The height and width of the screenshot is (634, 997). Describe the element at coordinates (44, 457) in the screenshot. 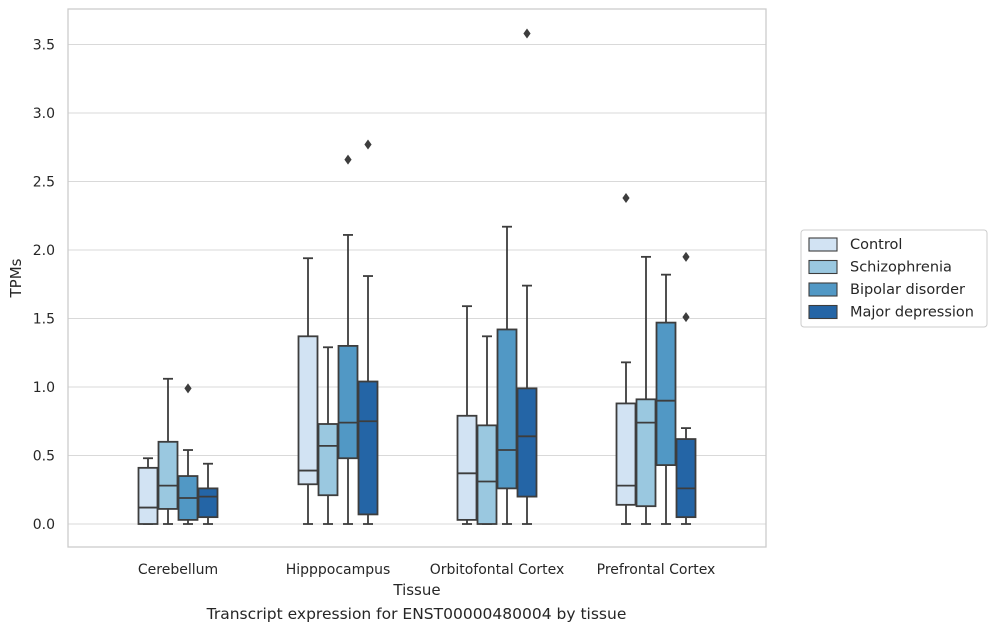

I see `y-tick-label: 0.5` at that location.